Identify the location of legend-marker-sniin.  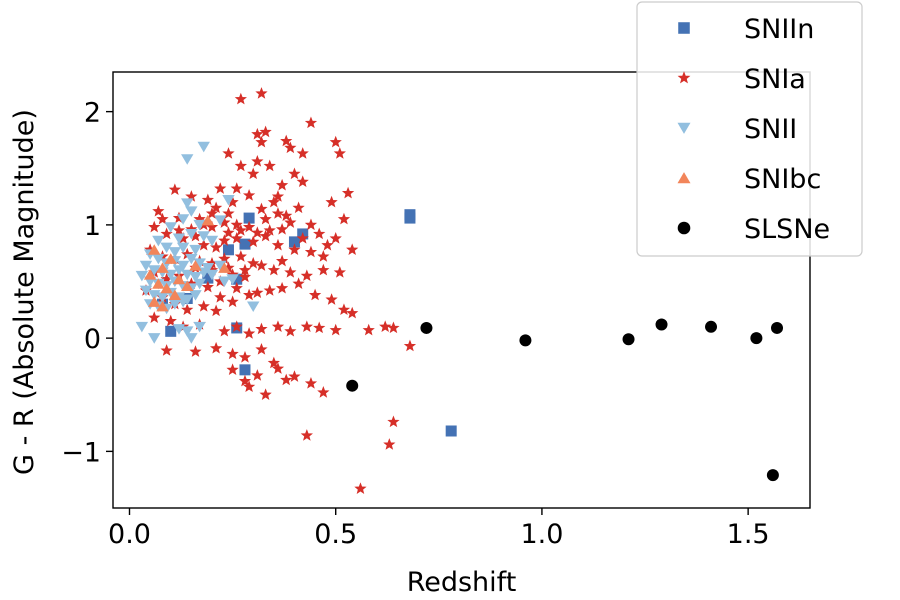
(684, 28).